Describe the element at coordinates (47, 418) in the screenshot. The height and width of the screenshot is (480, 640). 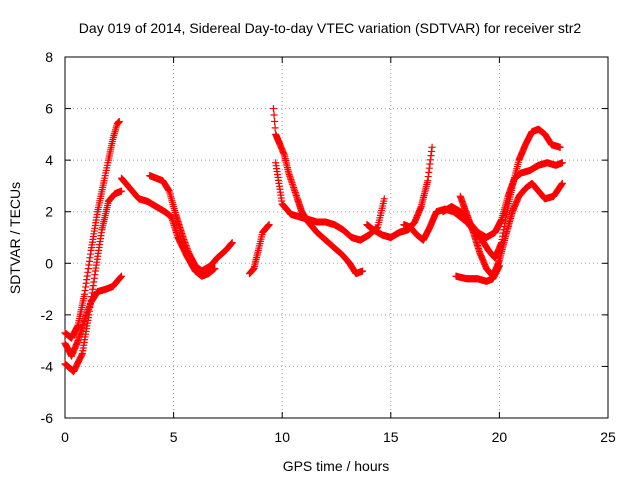
I see `y-tick-label: -6` at that location.